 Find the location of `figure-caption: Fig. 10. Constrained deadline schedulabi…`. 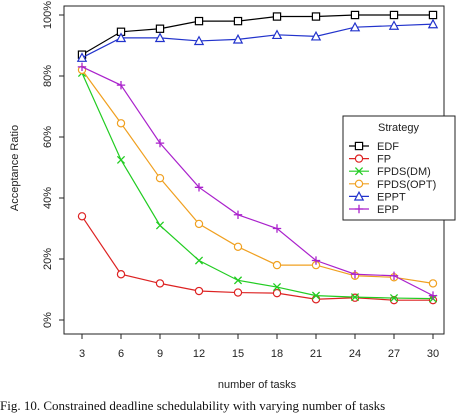

figure-caption: Fig. 10. Constrained deadline schedulabi… is located at coordinates (193, 405).